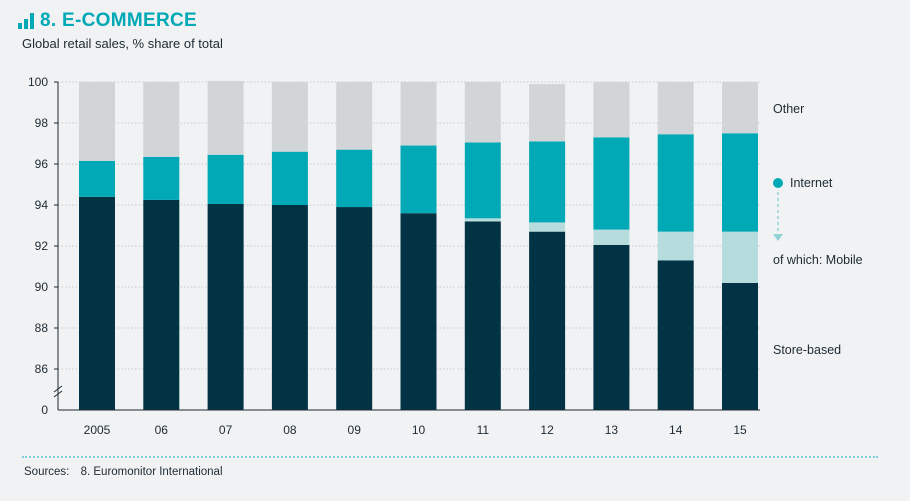 The height and width of the screenshot is (501, 910). I want to click on x-tick-label: 2005, so click(97, 430).